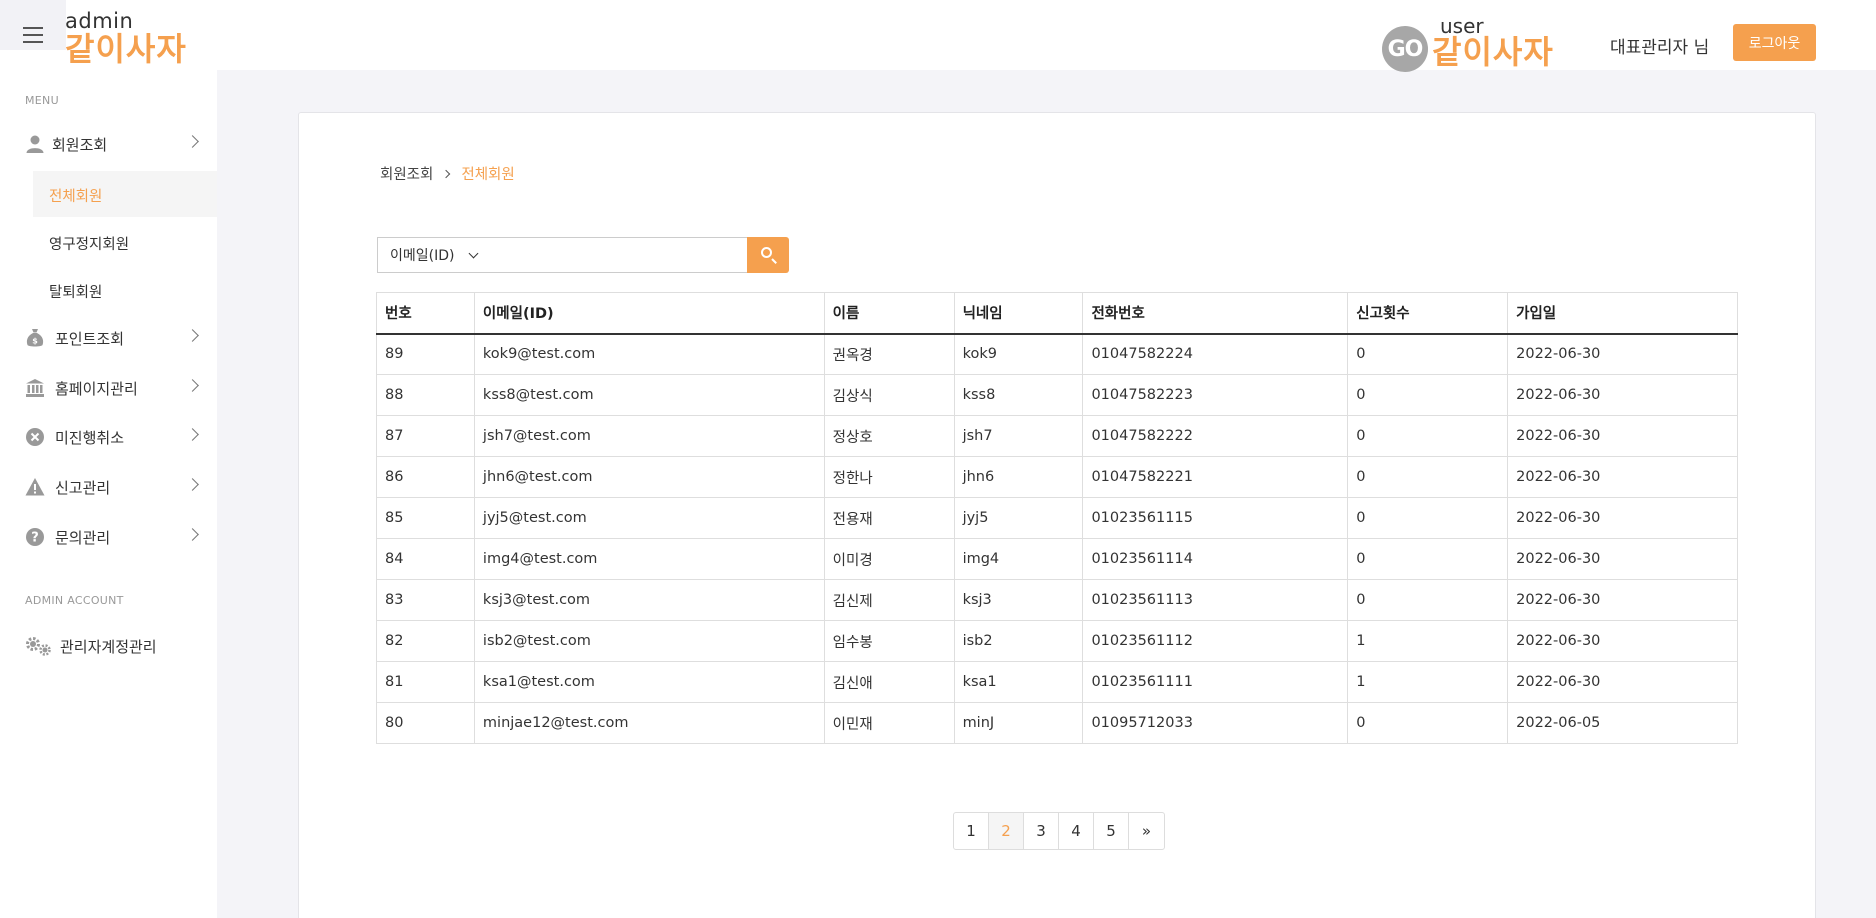 The image size is (1876, 918). I want to click on cell-number: 82, so click(425, 641).